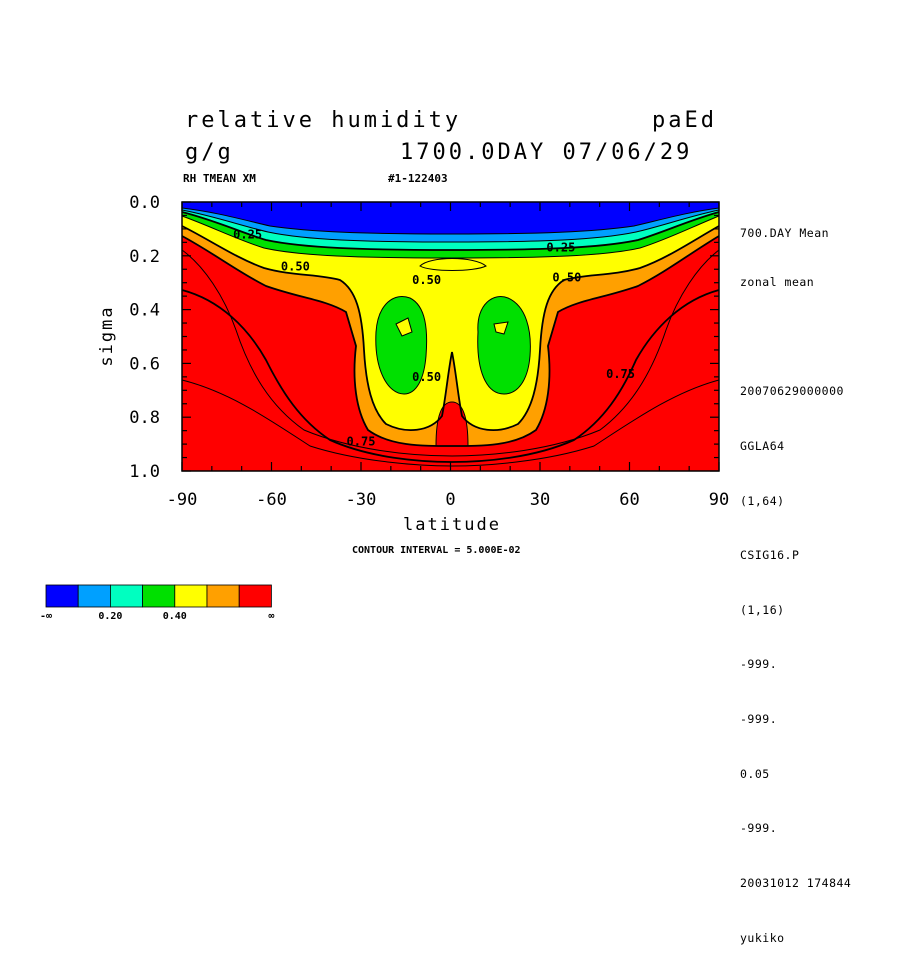 The height and width of the screenshot is (965, 904). Describe the element at coordinates (784, 250) in the screenshot. I see `sidebar-top: 700.DAY Mean zonal mean` at that location.